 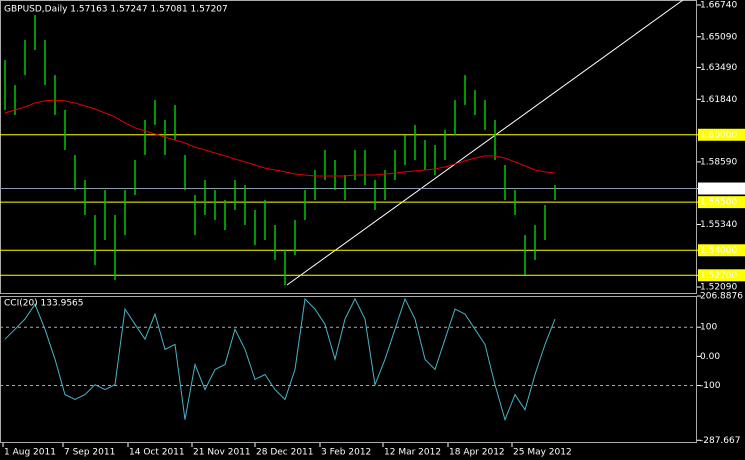 What do you see at coordinates (157, 453) in the screenshot?
I see `x-tick-label: 14 Oct 2011` at bounding box center [157, 453].